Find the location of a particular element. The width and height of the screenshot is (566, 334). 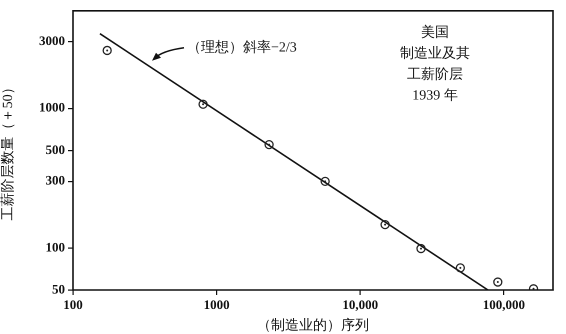

x-axis-title: （制造业的）序列 is located at coordinates (313, 325).